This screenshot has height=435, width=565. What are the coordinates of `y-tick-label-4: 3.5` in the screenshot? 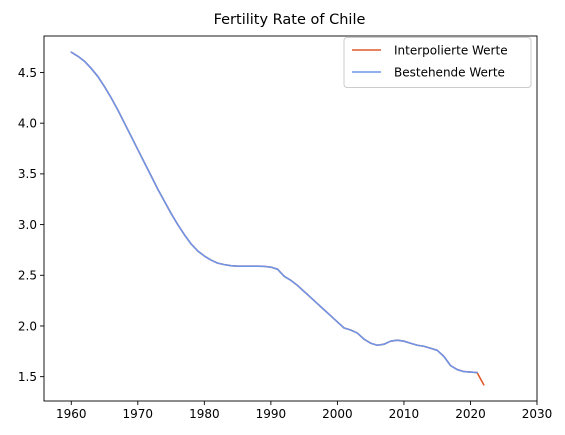 It's located at (27, 174).